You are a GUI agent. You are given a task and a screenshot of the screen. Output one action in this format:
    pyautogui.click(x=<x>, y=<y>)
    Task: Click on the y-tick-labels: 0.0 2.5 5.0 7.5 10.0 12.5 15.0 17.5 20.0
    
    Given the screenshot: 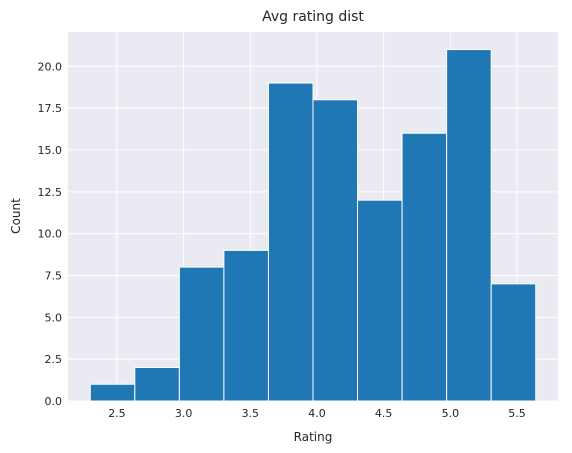 What is the action you would take?
    pyautogui.click(x=50, y=234)
    